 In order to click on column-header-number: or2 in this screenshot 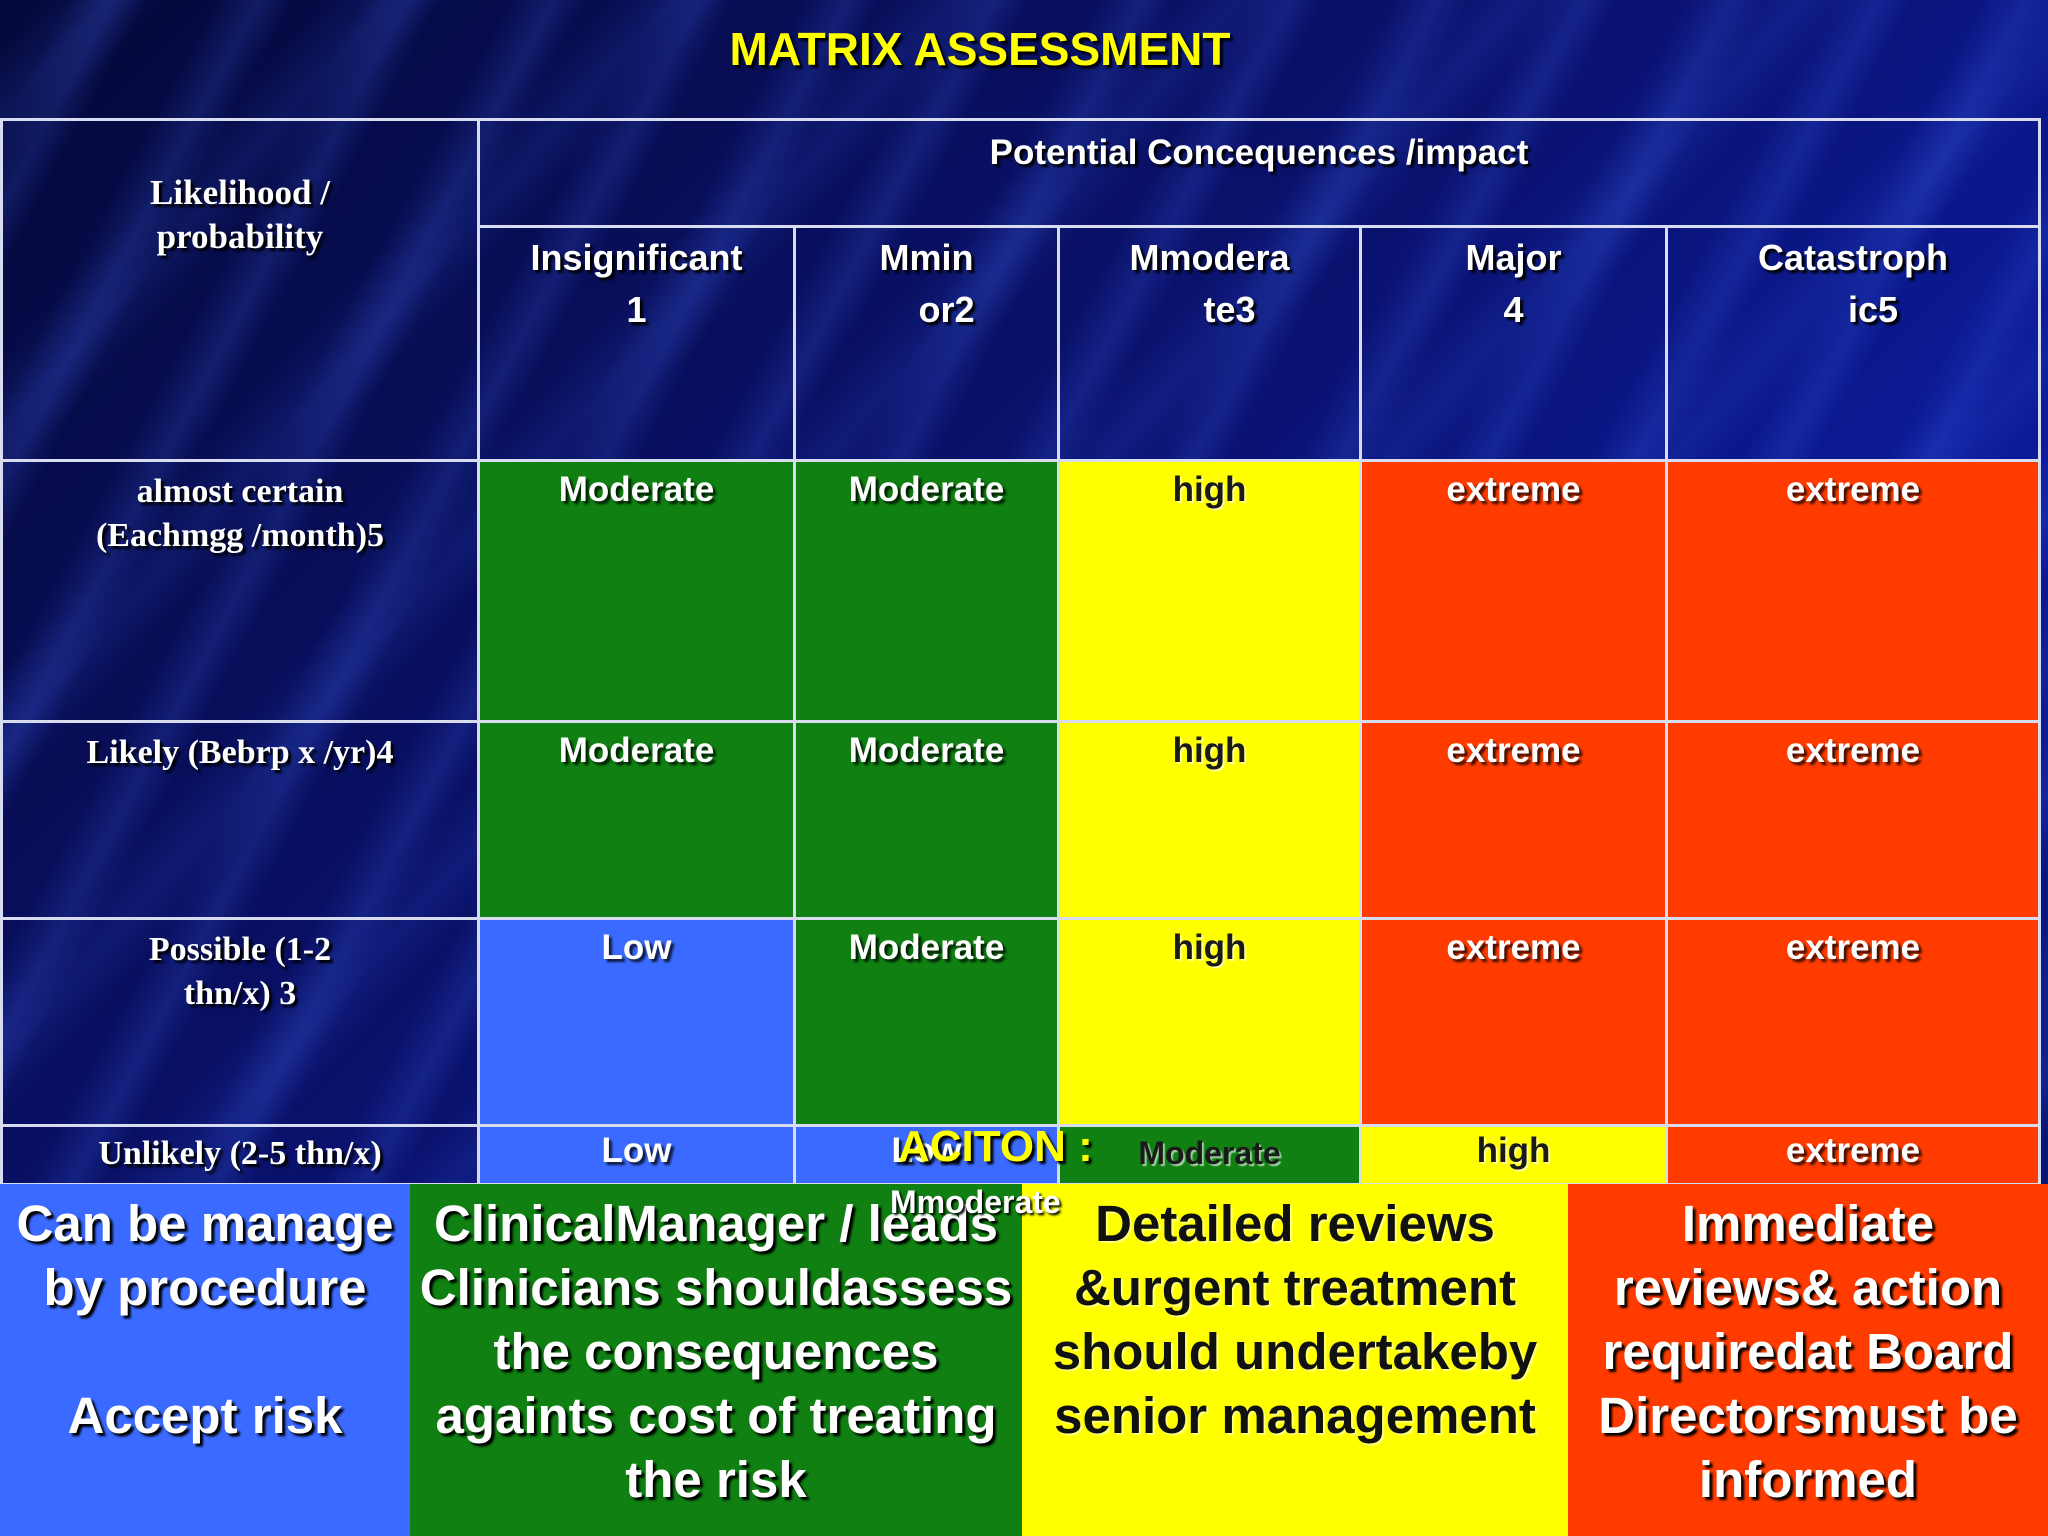, I will do `click(946, 309)`.